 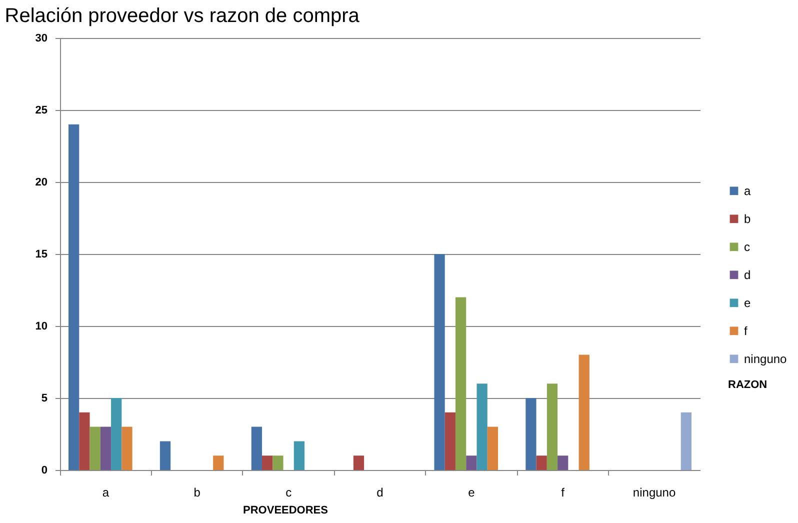 What do you see at coordinates (380, 493) in the screenshot?
I see `x-tick-label: d` at bounding box center [380, 493].